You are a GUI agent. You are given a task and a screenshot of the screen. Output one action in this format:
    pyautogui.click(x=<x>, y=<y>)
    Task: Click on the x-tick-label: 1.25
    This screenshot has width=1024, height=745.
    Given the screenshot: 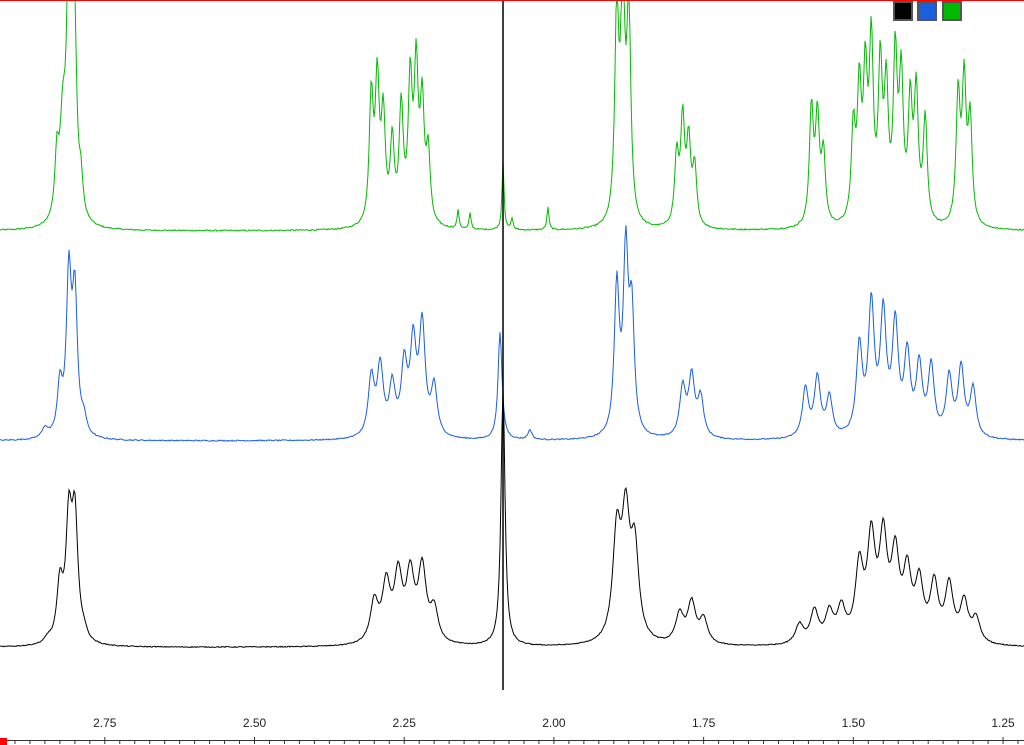 What is the action you would take?
    pyautogui.click(x=1003, y=723)
    